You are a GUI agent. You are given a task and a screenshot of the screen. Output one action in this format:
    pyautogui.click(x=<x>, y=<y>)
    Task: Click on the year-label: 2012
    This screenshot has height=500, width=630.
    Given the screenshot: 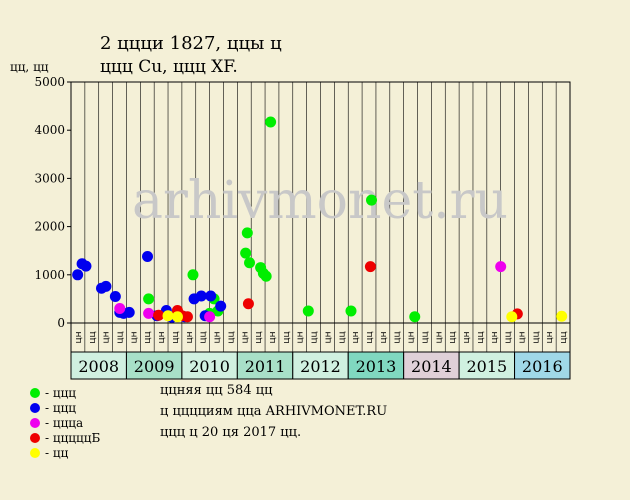 What is the action you would take?
    pyautogui.click(x=320, y=366)
    